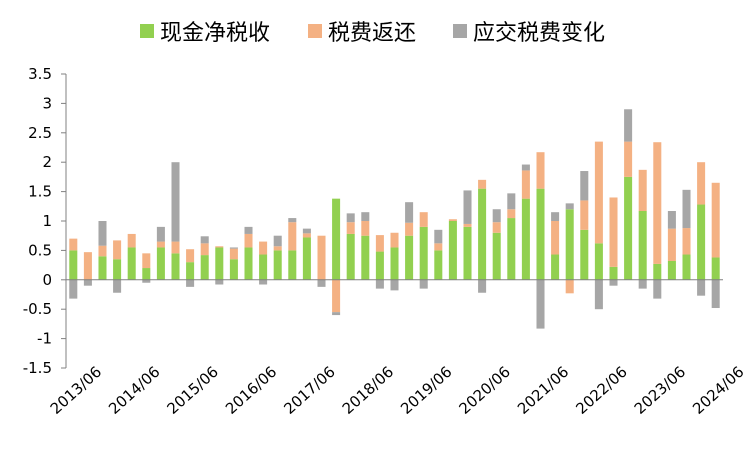  I want to click on legend: 现金净税收 税费返还 应交税费变化, so click(372, 33).